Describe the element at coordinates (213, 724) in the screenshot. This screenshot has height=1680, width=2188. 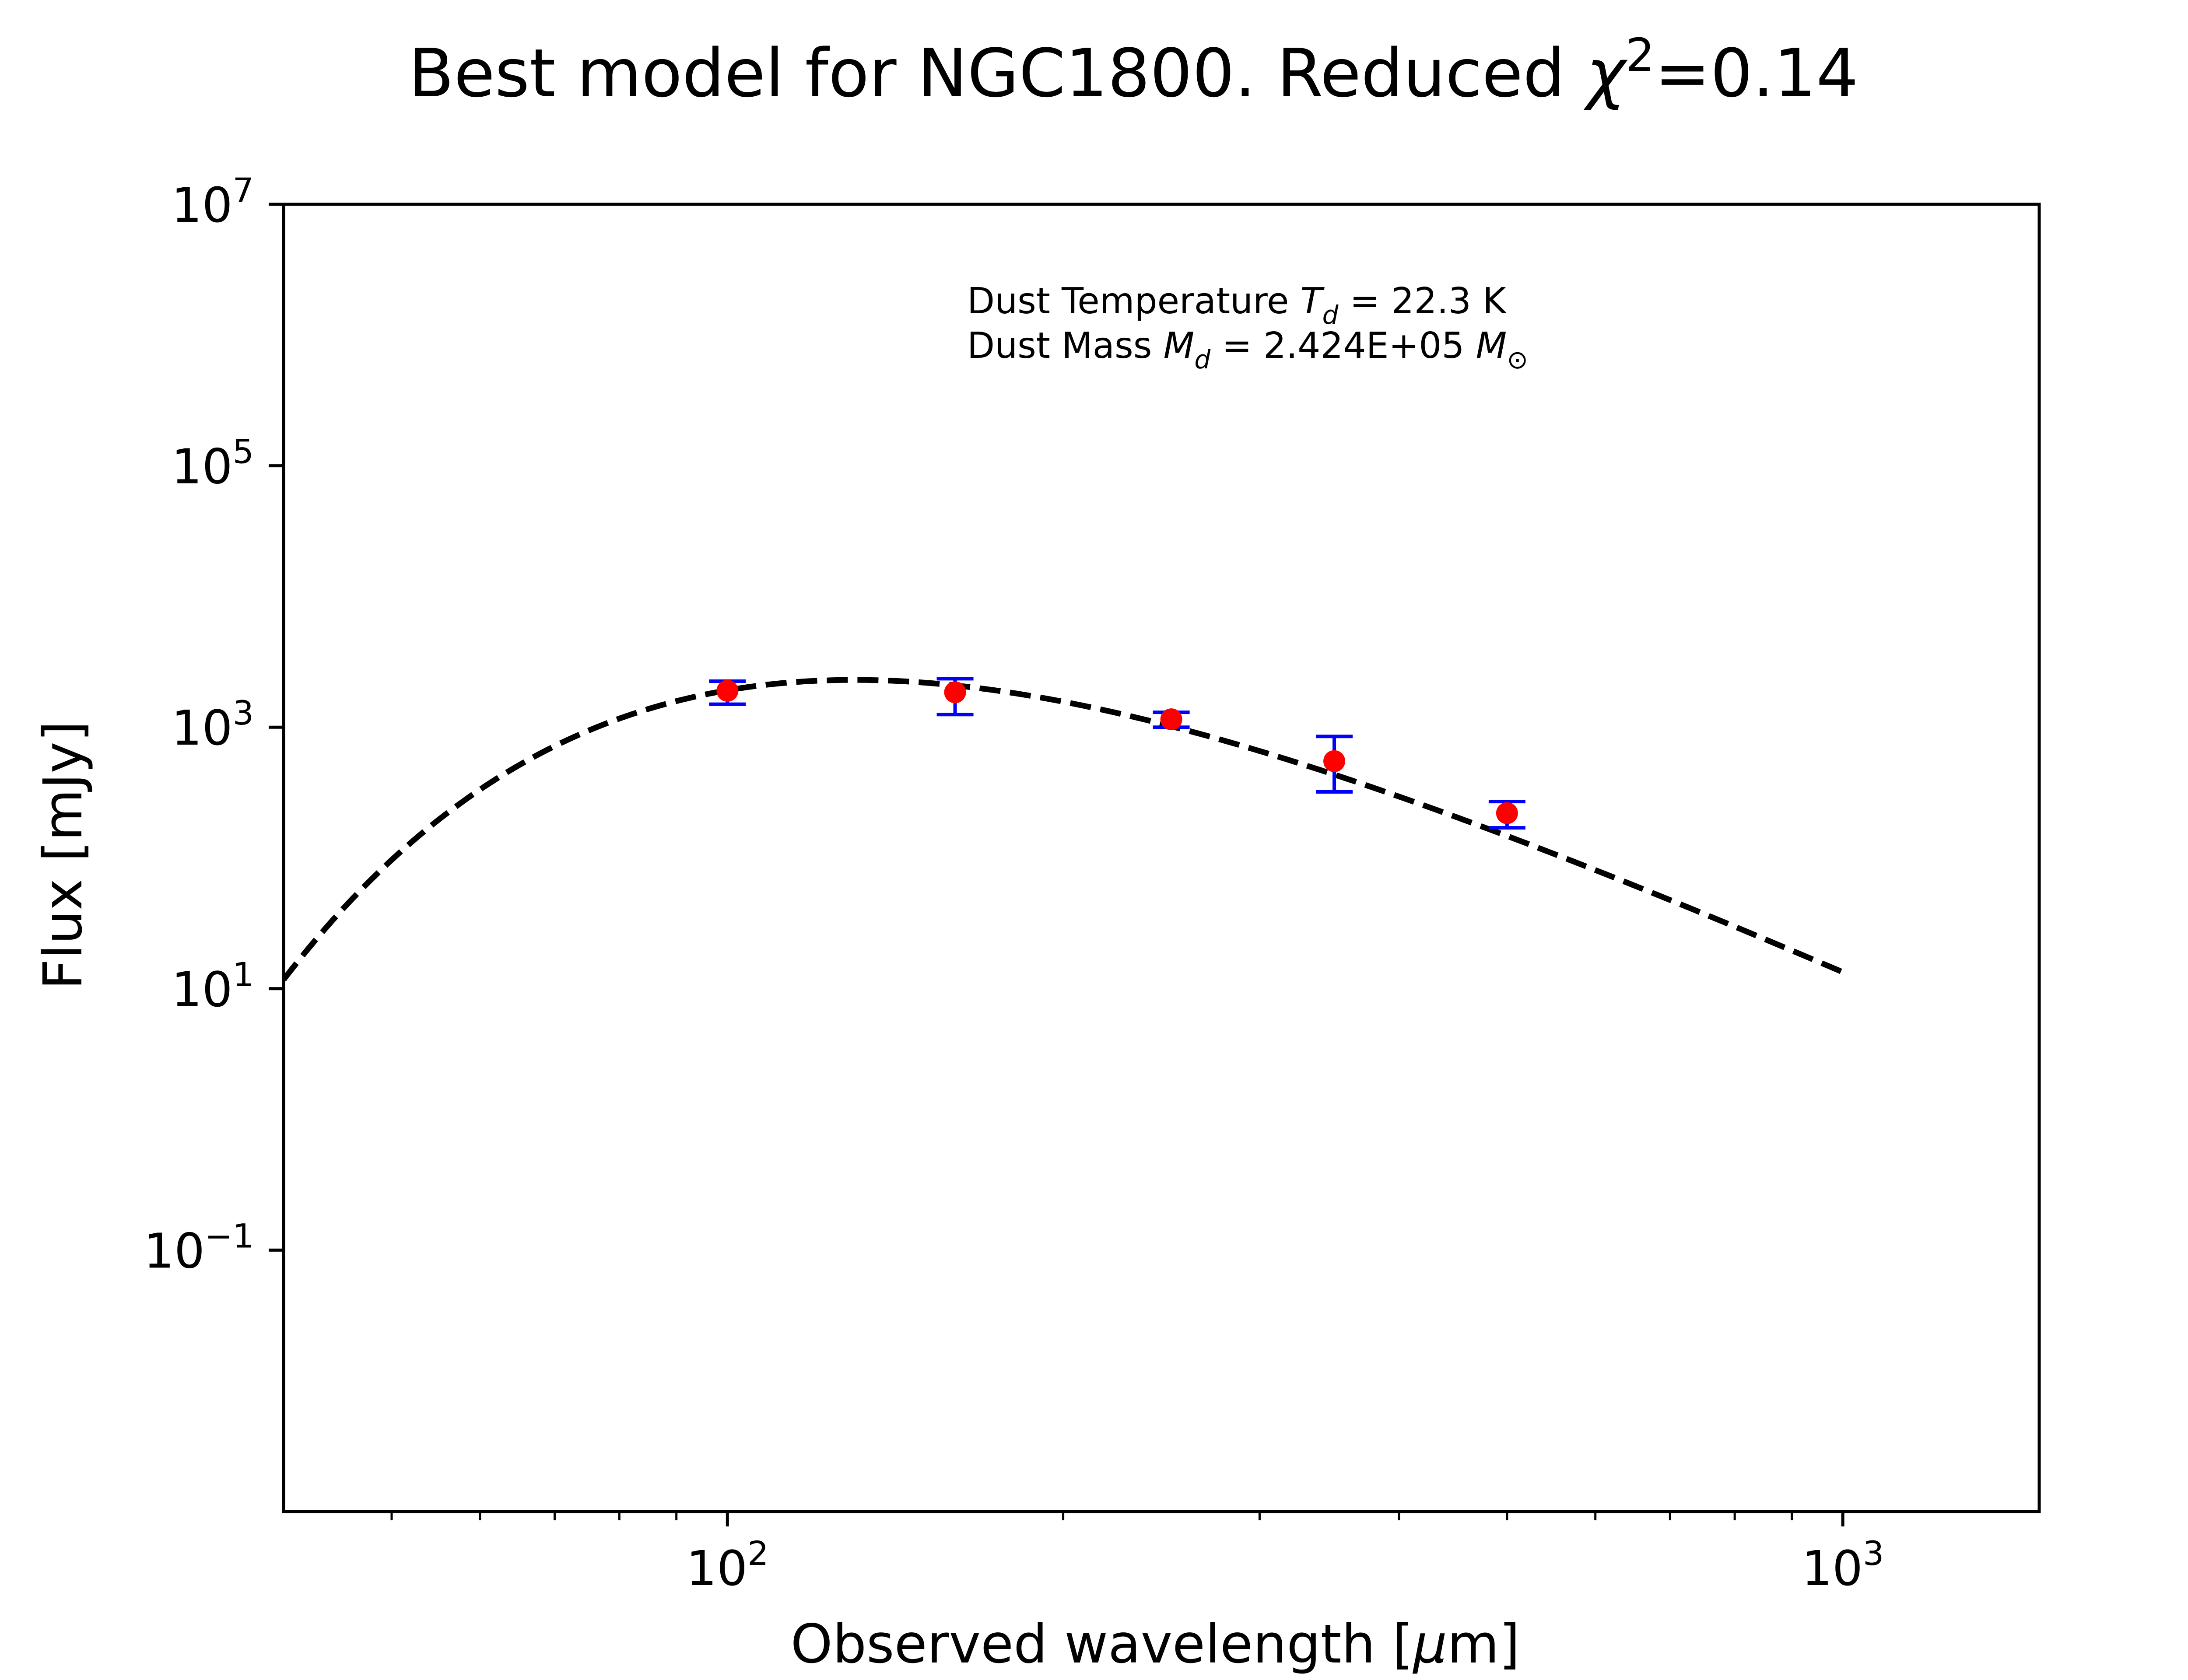
I see `y-tick-label-3: 10³` at that location.